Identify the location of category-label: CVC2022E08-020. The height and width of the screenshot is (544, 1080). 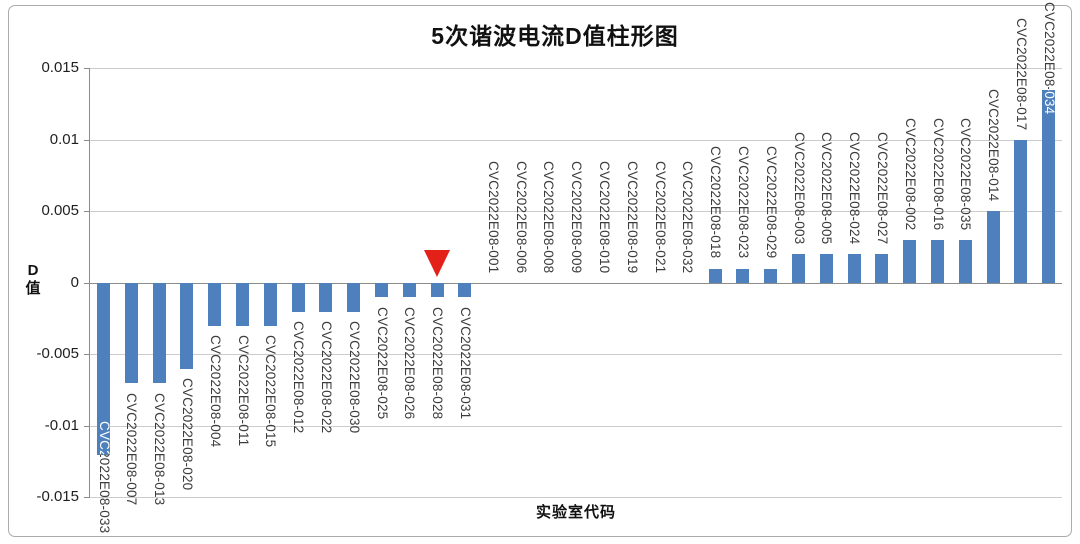
(187, 434).